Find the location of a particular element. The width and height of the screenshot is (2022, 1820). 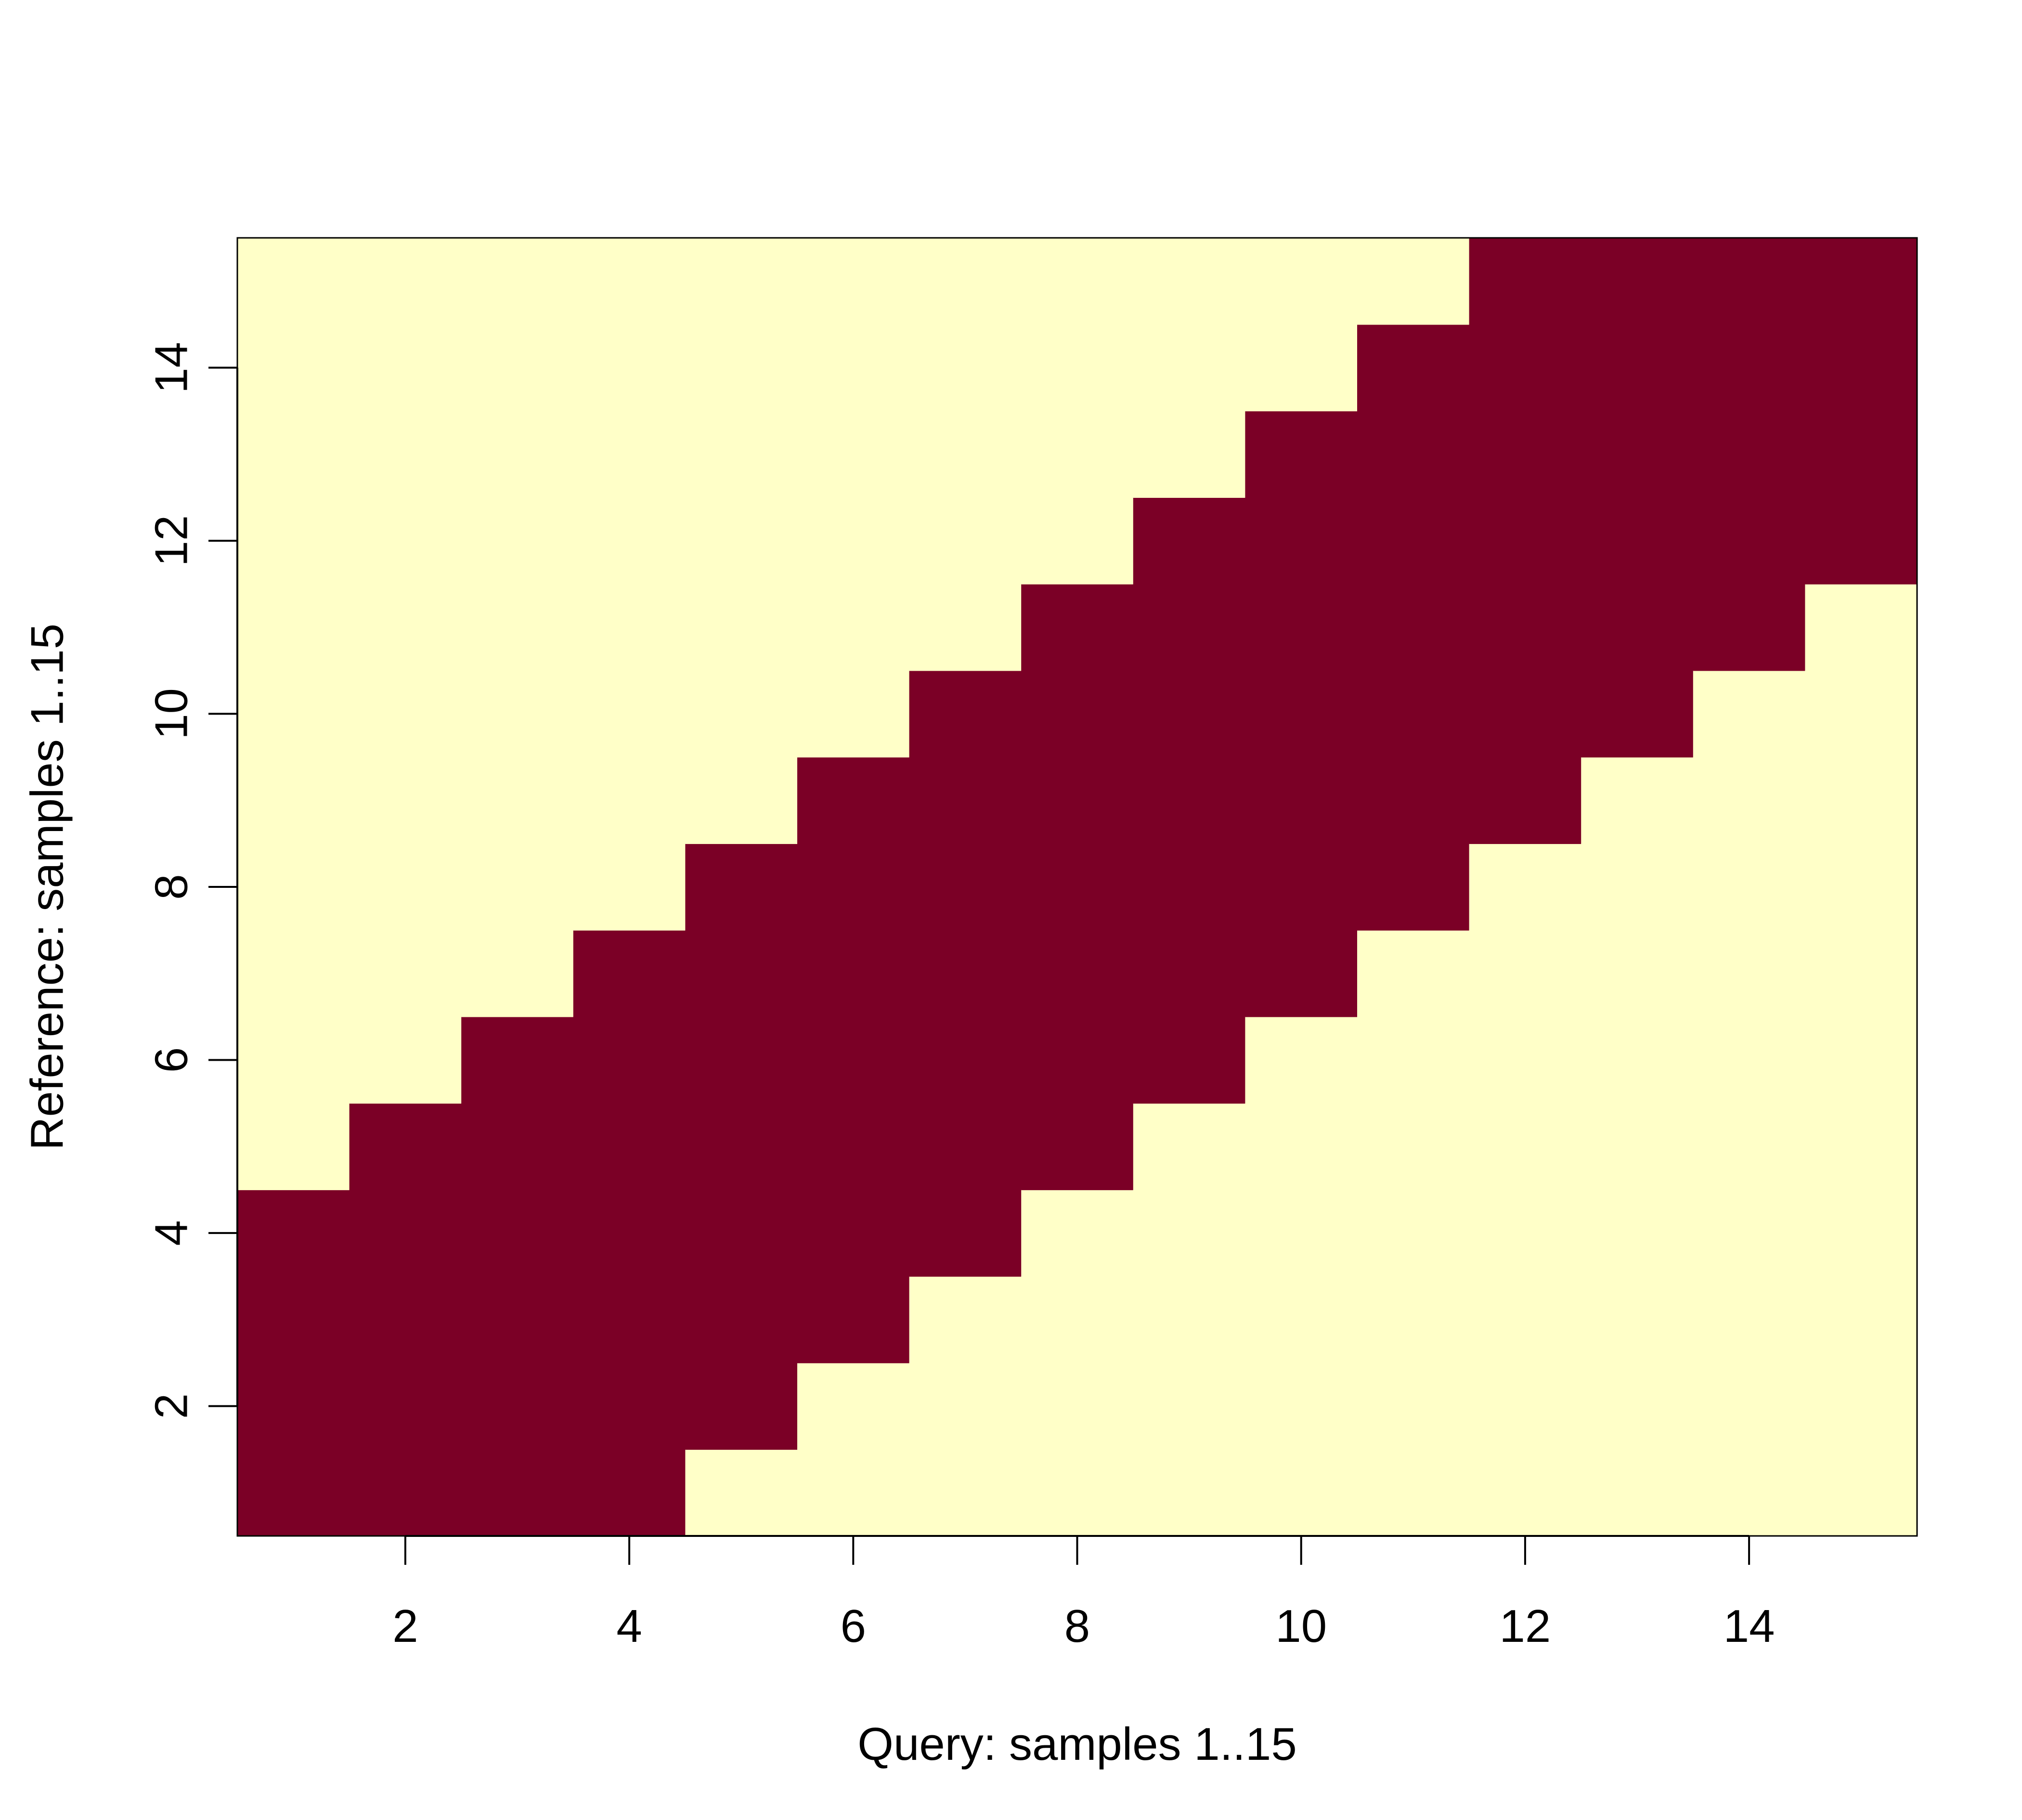

y-axis-title: Reference: samples 1..15 is located at coordinates (47, 887).